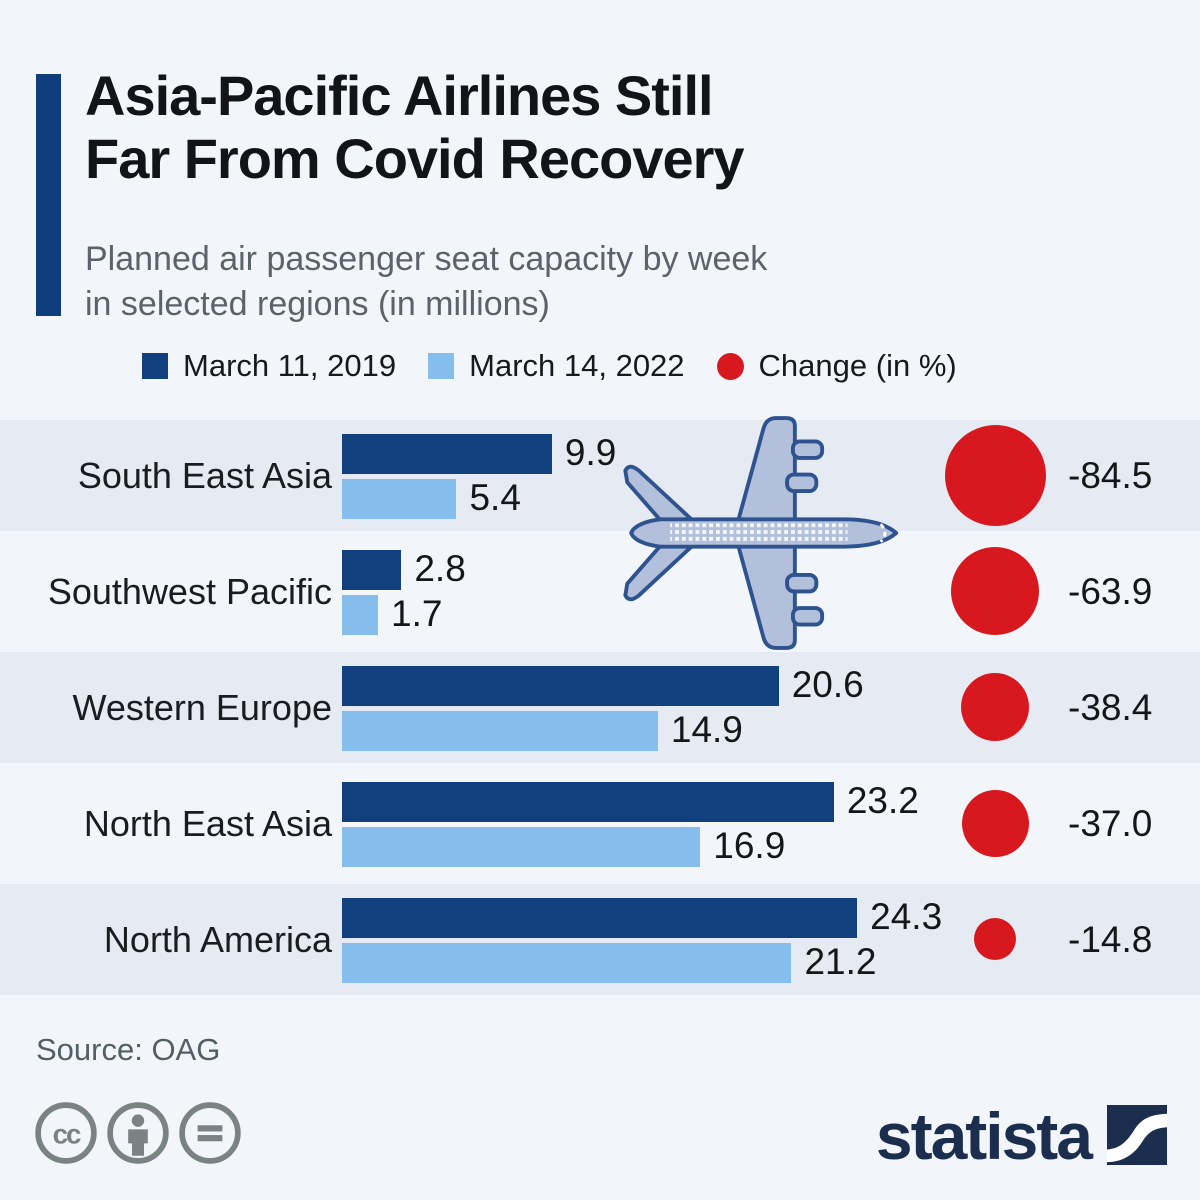 This screenshot has width=1200, height=1200. I want to click on statista-logo-icon, so click(1137, 1135).